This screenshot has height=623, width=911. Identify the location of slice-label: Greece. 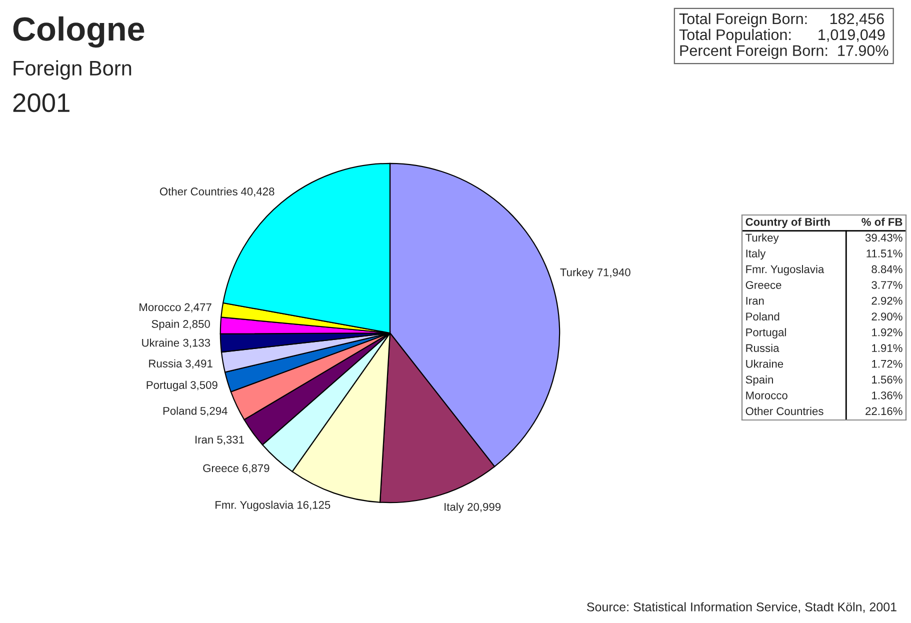
(221, 468).